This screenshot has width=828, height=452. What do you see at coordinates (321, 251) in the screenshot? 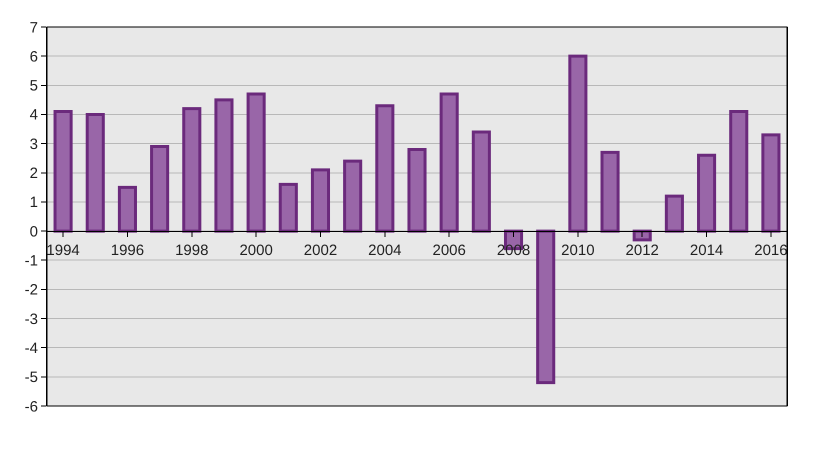
I see `x-tick-label: 2002` at bounding box center [321, 251].